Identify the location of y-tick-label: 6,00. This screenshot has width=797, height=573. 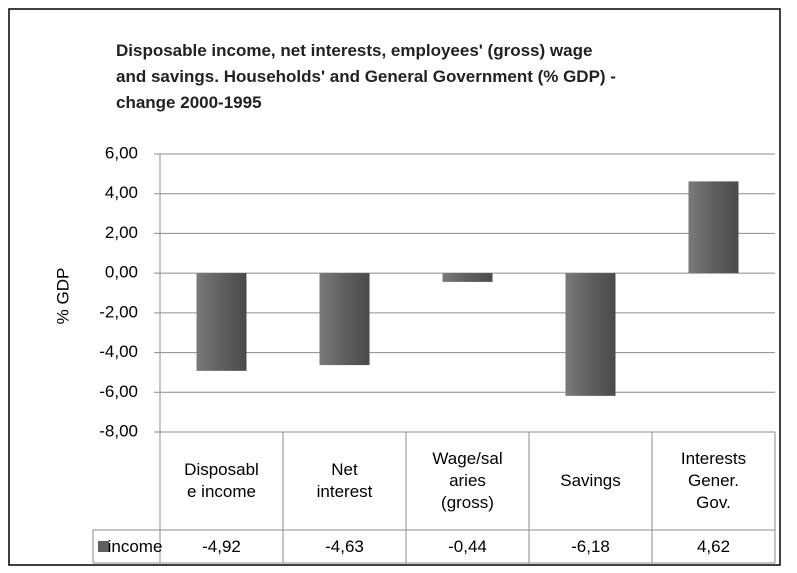
(121, 152).